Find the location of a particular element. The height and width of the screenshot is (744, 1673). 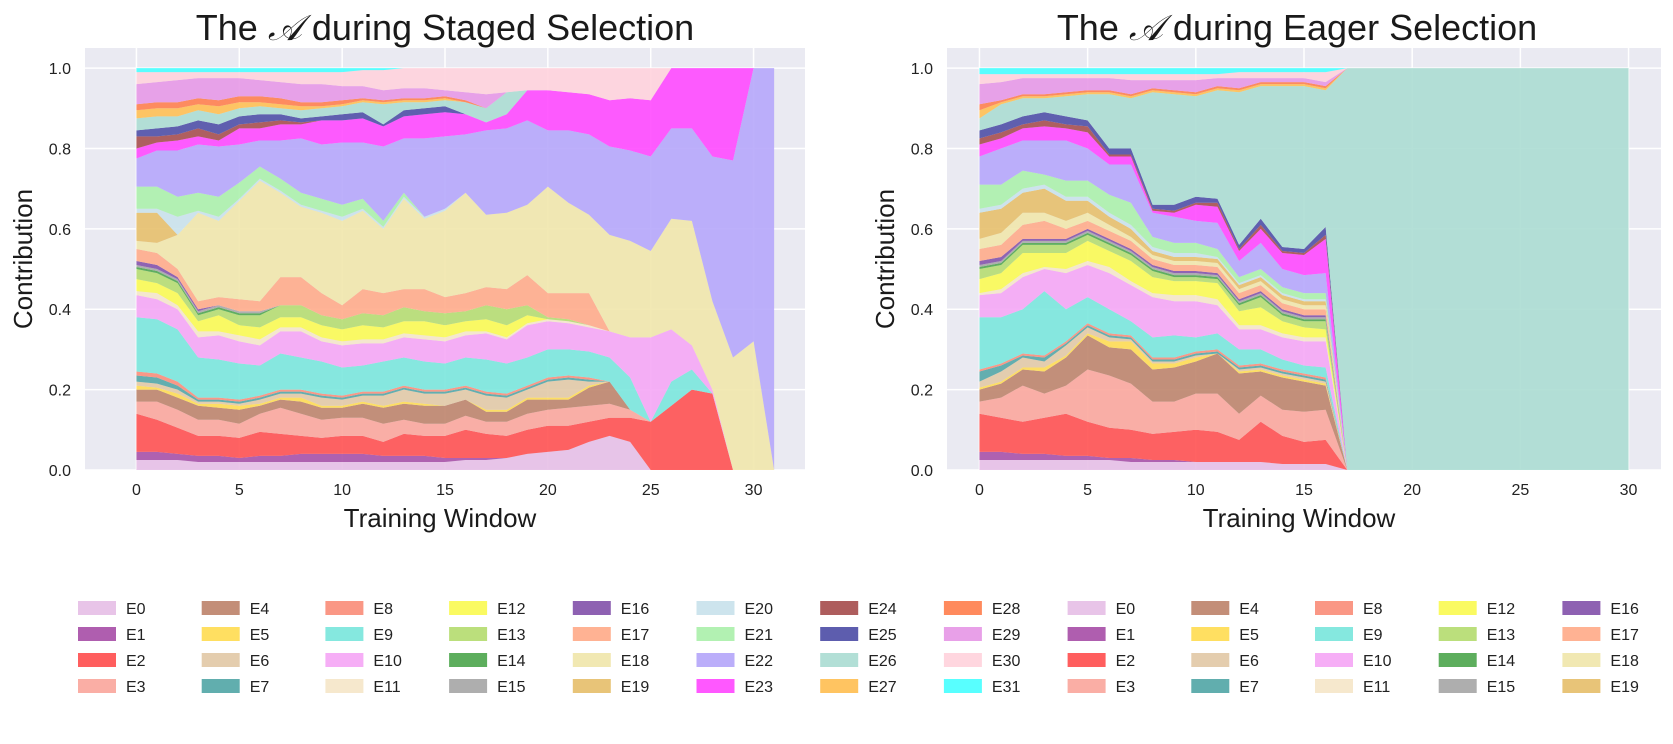

legend-item: E8 is located at coordinates (1349, 609).